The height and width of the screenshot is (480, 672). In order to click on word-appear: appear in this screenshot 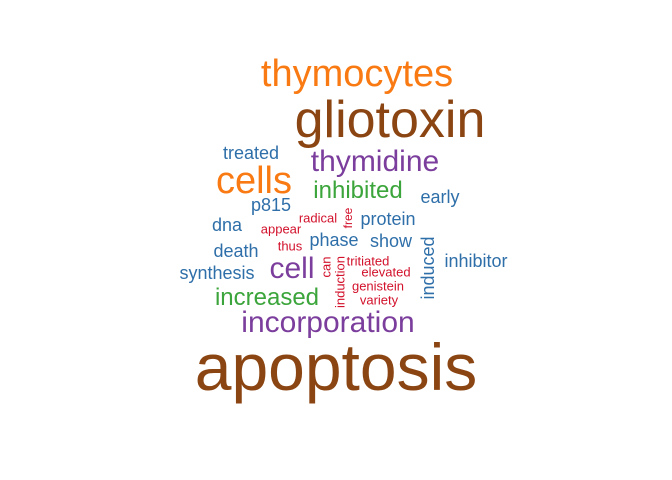, I will do `click(281, 229)`.